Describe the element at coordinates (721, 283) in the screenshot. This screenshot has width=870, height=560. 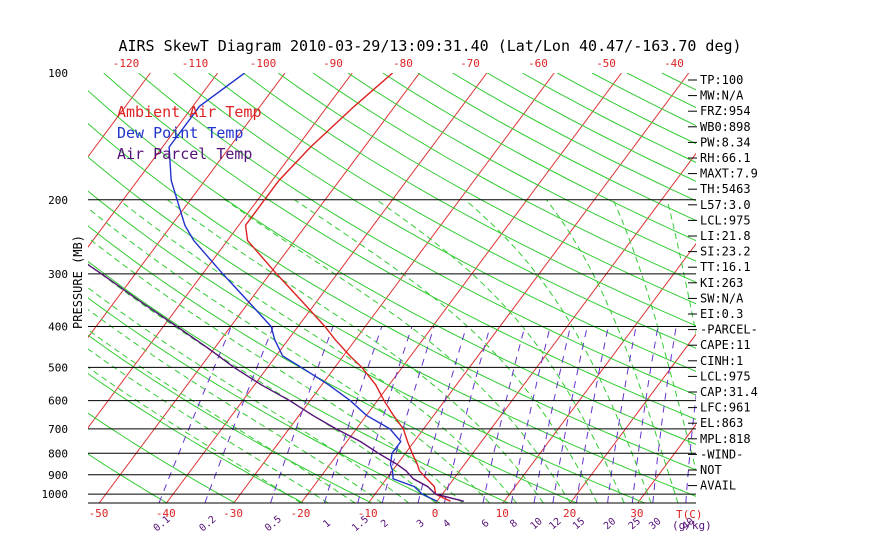
I see `index-item: KI:263` at that location.